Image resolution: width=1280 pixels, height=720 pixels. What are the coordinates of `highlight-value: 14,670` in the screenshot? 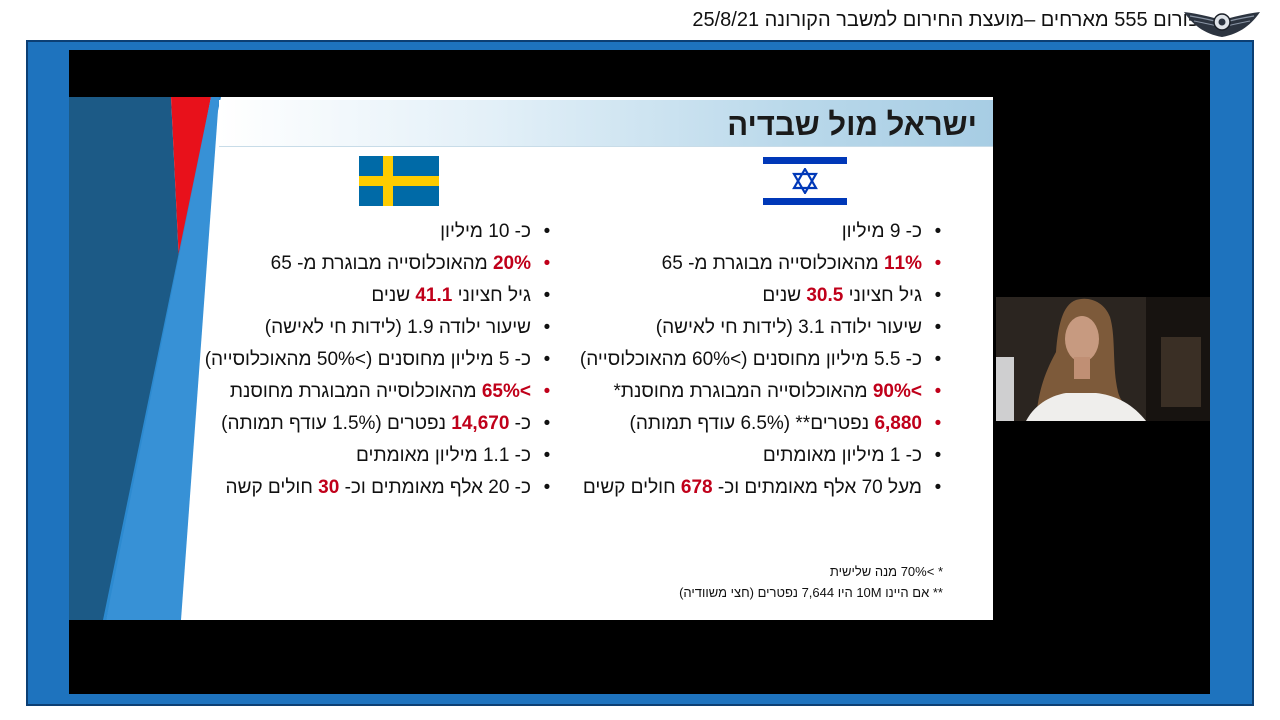 It's located at (480, 423).